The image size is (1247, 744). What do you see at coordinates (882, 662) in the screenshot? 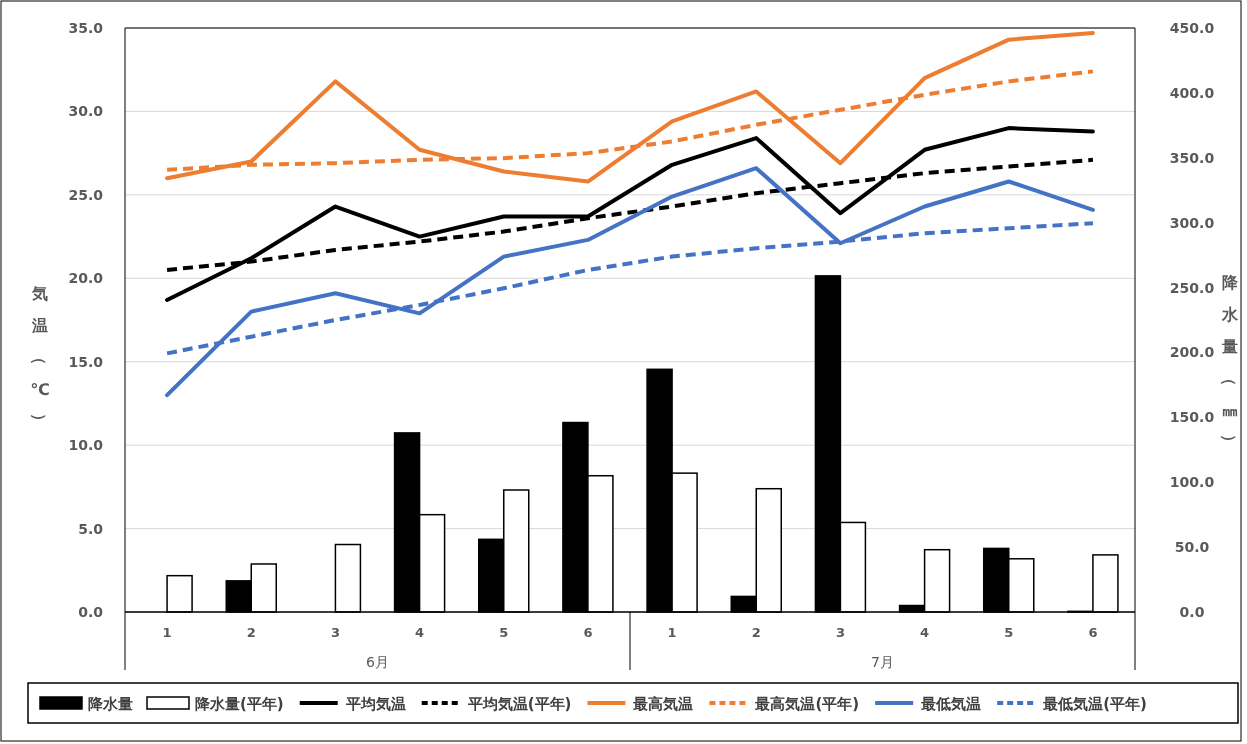
I see `text: 7月` at bounding box center [882, 662].